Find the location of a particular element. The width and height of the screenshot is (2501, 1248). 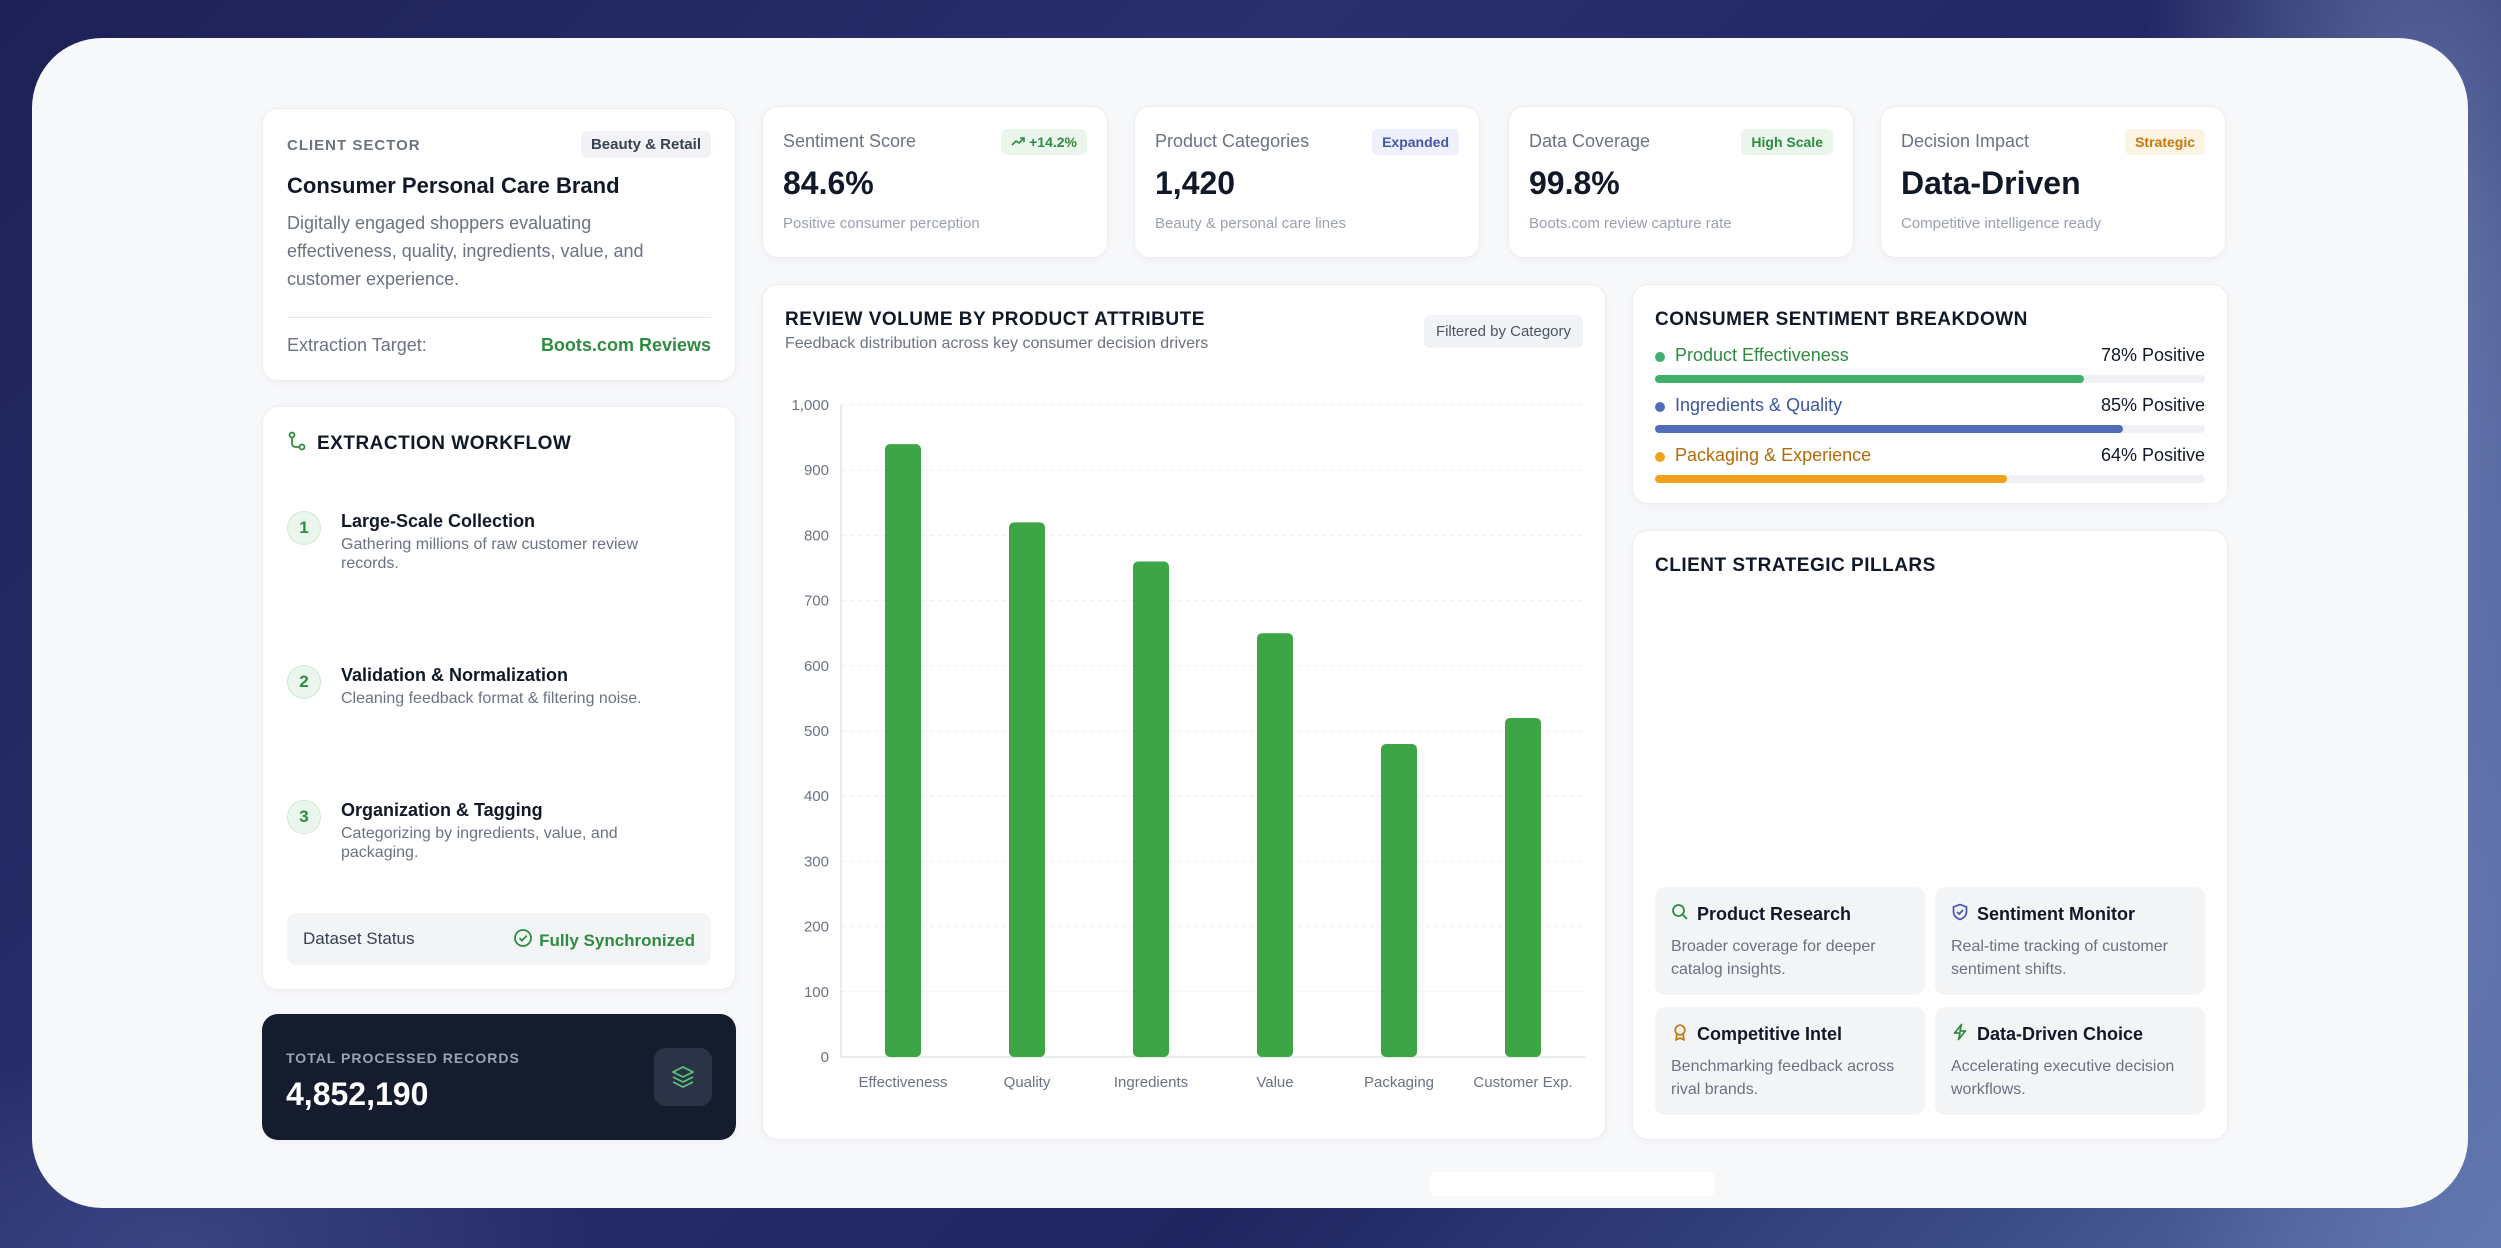

kpi-value: 99.8% is located at coordinates (1574, 183).